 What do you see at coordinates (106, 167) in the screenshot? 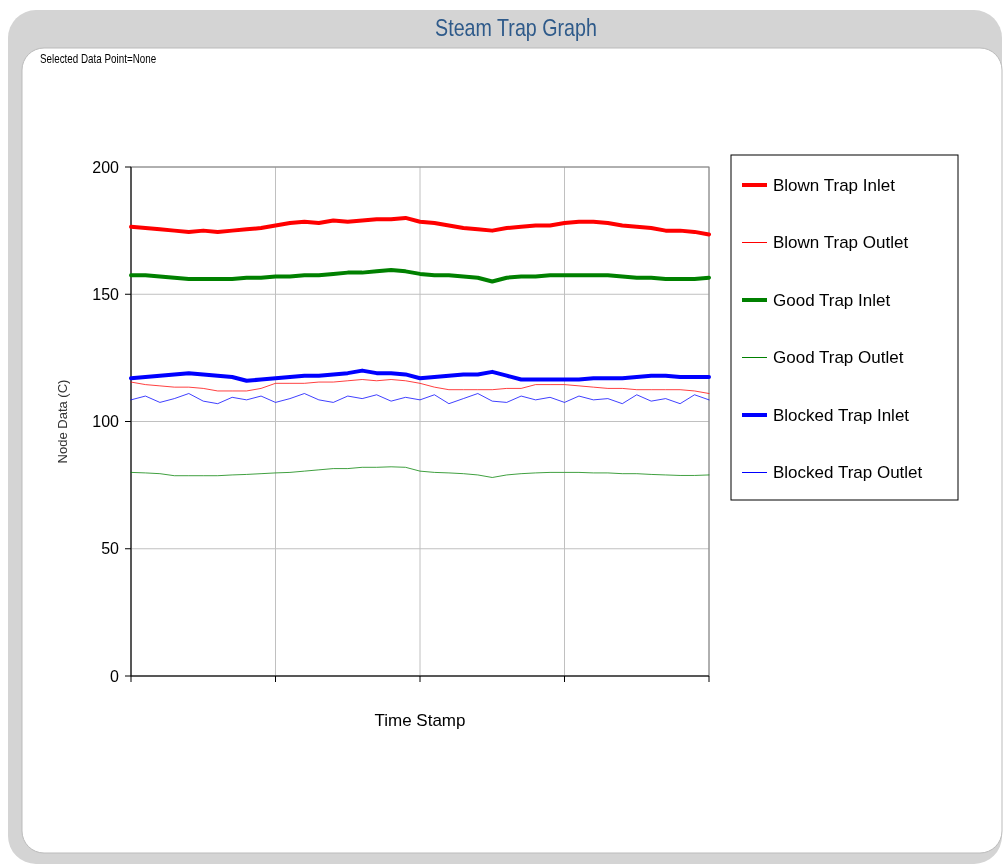
I see `y-tick-label: 200` at bounding box center [106, 167].